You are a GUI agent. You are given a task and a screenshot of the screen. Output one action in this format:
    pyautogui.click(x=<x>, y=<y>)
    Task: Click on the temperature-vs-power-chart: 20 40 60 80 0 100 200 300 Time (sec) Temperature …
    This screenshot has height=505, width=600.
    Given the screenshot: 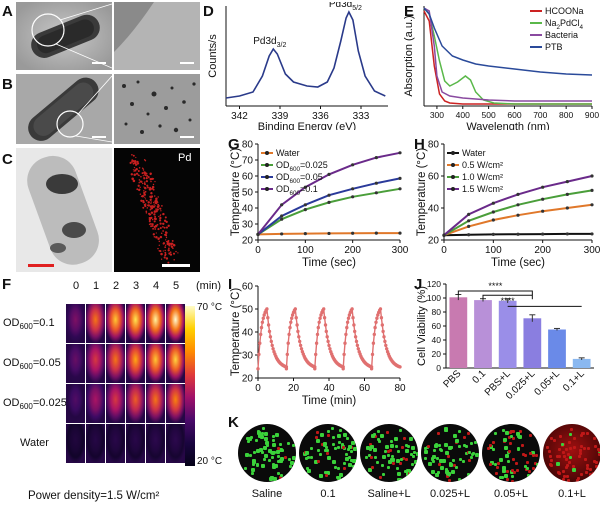 What is the action you would take?
    pyautogui.click(x=508, y=205)
    